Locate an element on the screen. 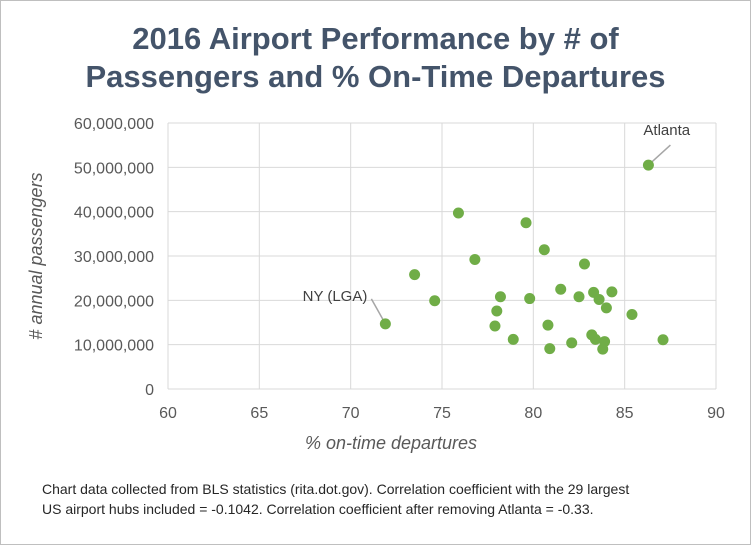 This screenshot has width=751, height=545. y-tick-label: 40,000,000 is located at coordinates (114, 213).